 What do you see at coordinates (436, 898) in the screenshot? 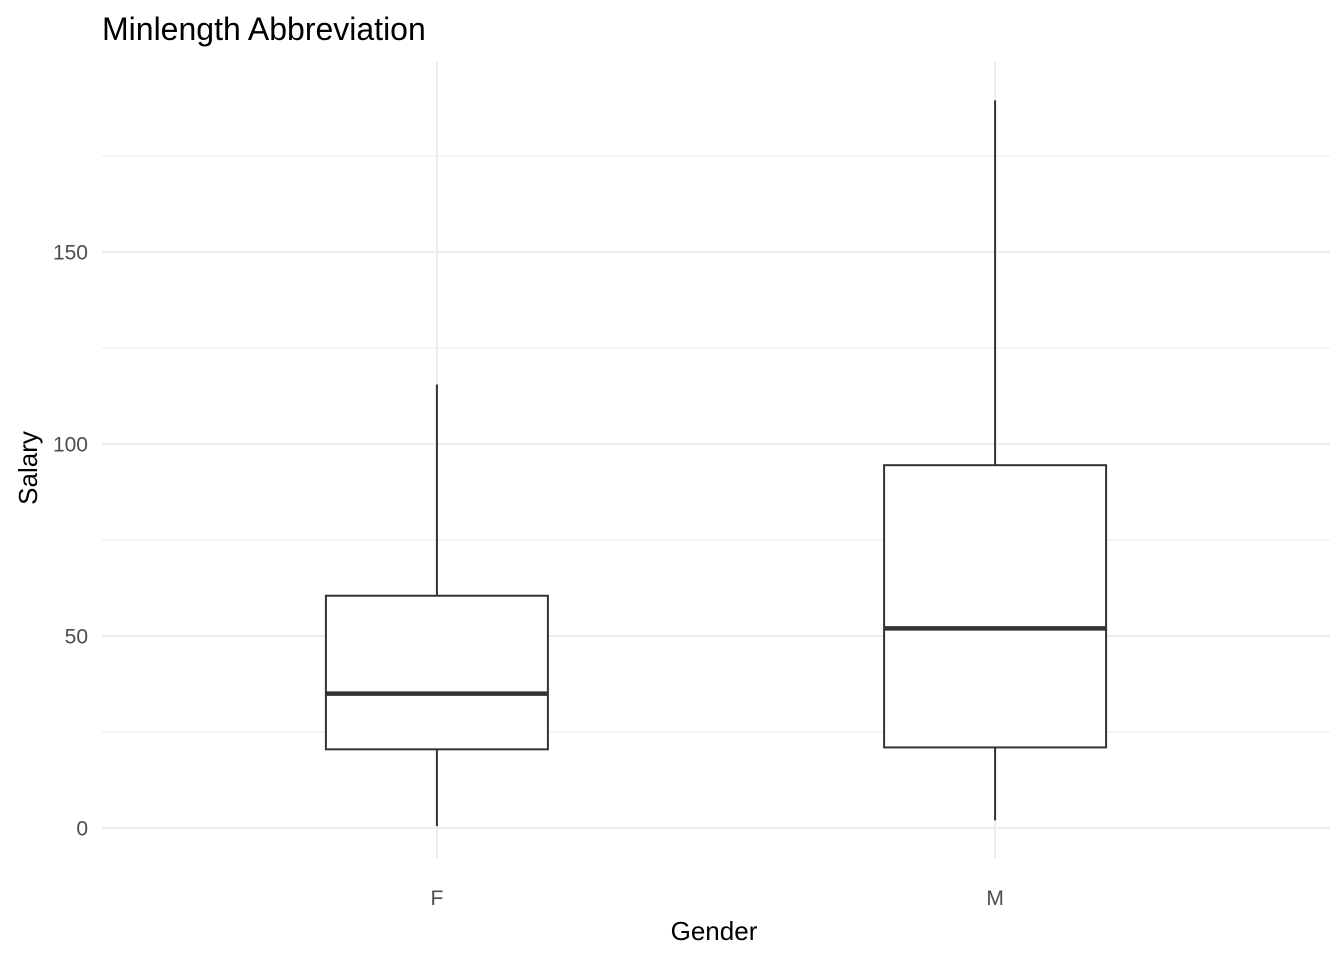
I see `x-tick-label: F` at bounding box center [436, 898].